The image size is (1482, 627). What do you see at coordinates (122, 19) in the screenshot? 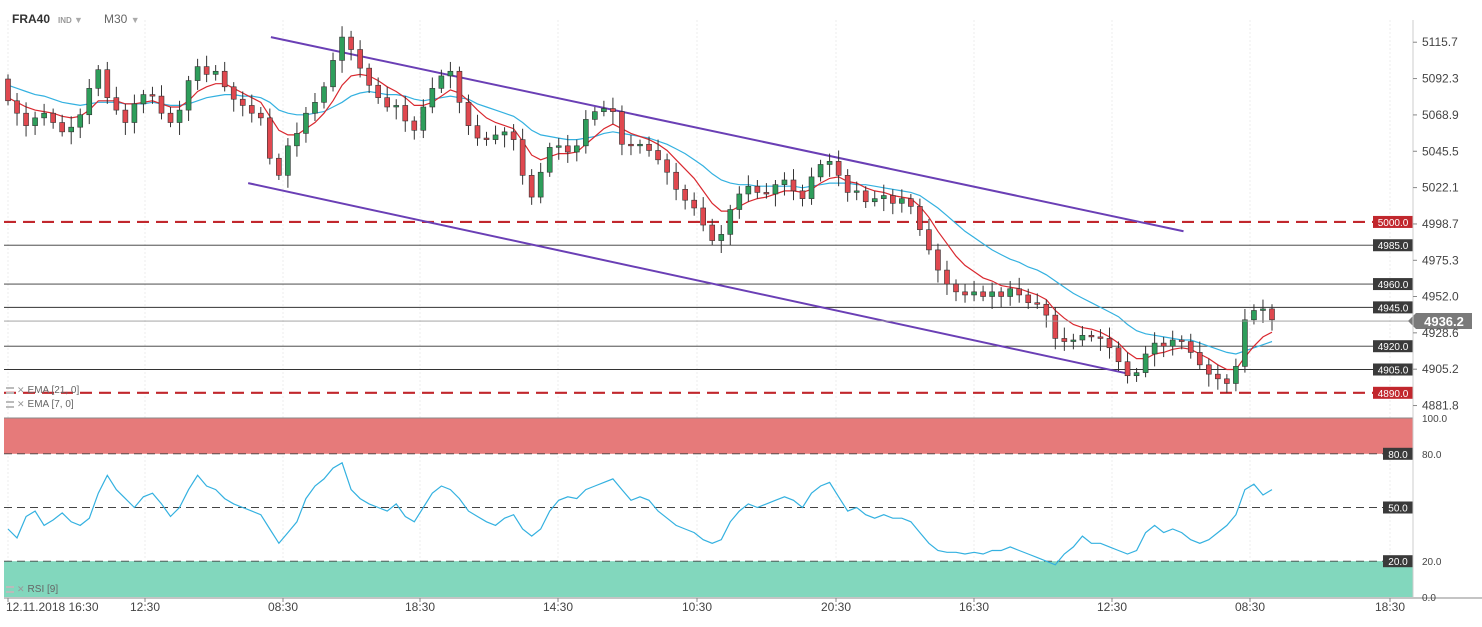
I see `timeframe-selector: M30 ▼` at bounding box center [122, 19].